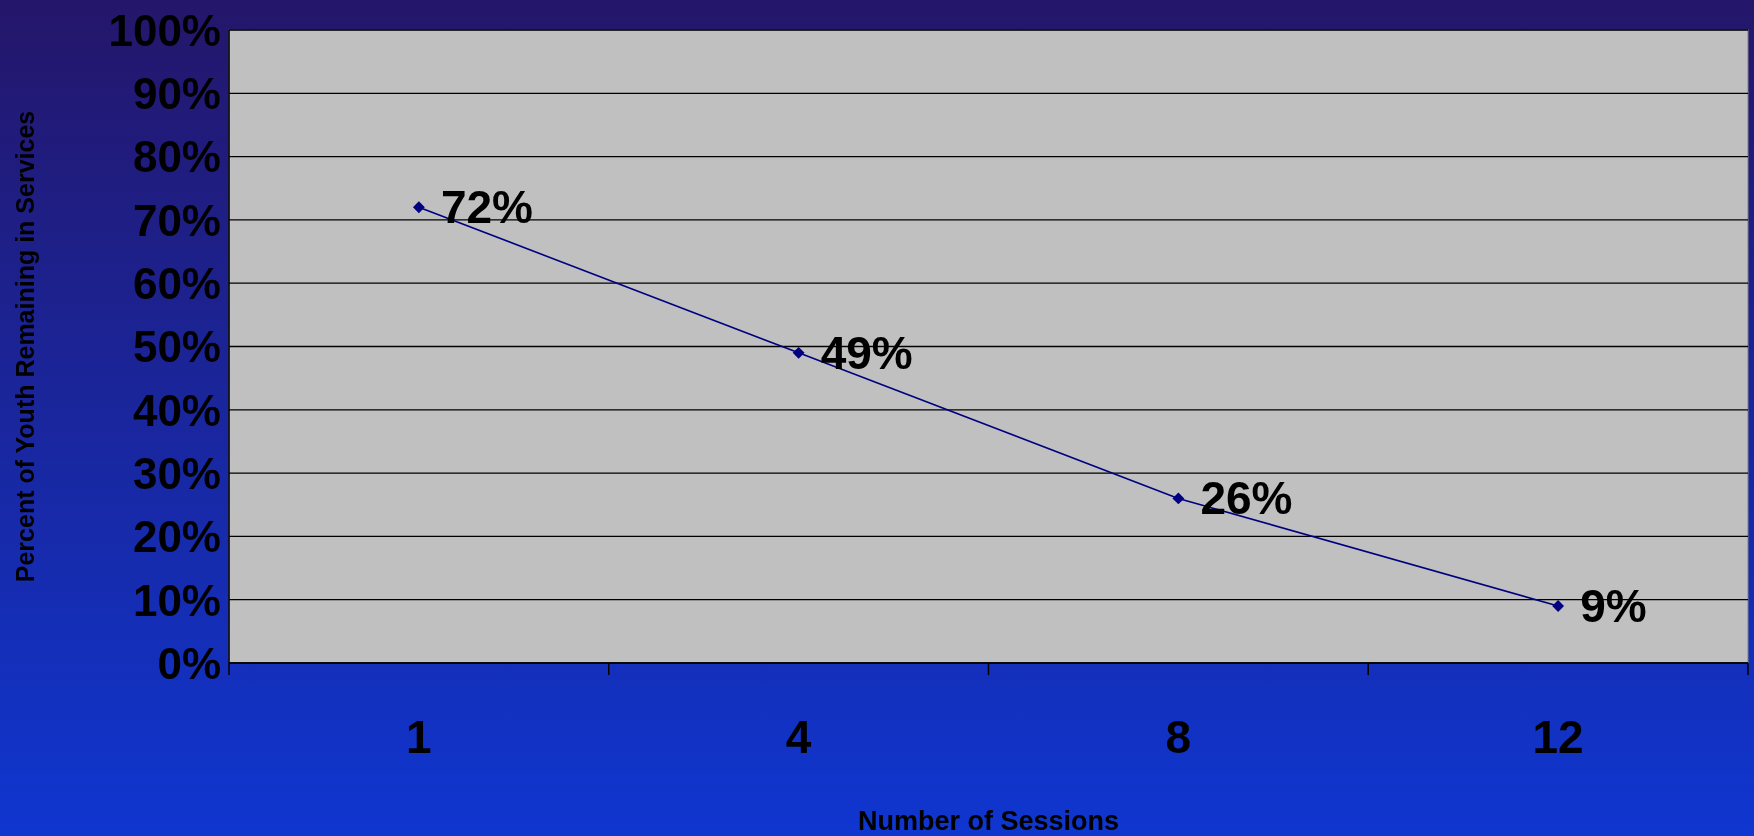 The height and width of the screenshot is (836, 1754). I want to click on y-tick-label: 0%, so click(189, 663).